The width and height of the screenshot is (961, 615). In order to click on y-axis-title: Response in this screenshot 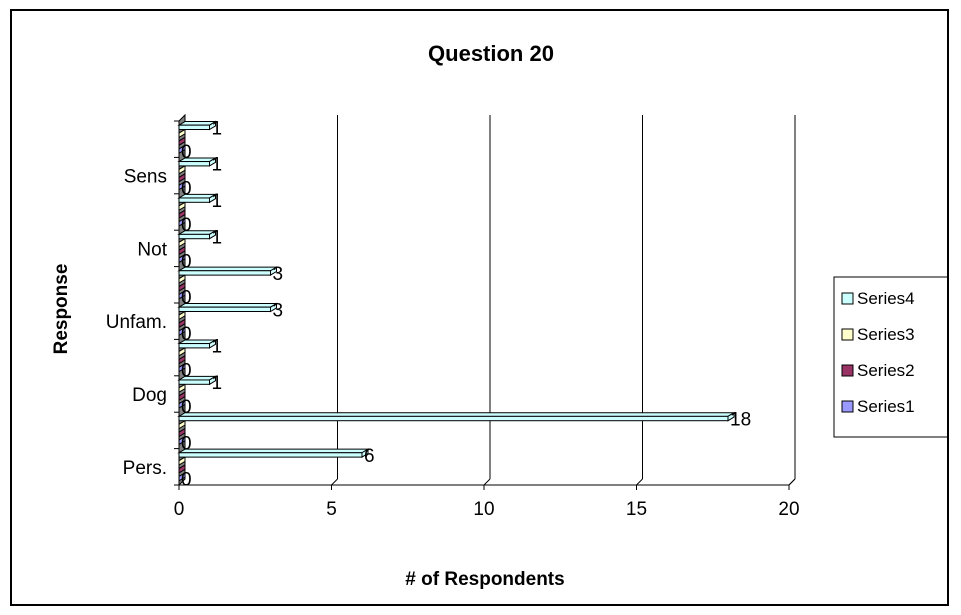, I will do `click(61, 309)`.